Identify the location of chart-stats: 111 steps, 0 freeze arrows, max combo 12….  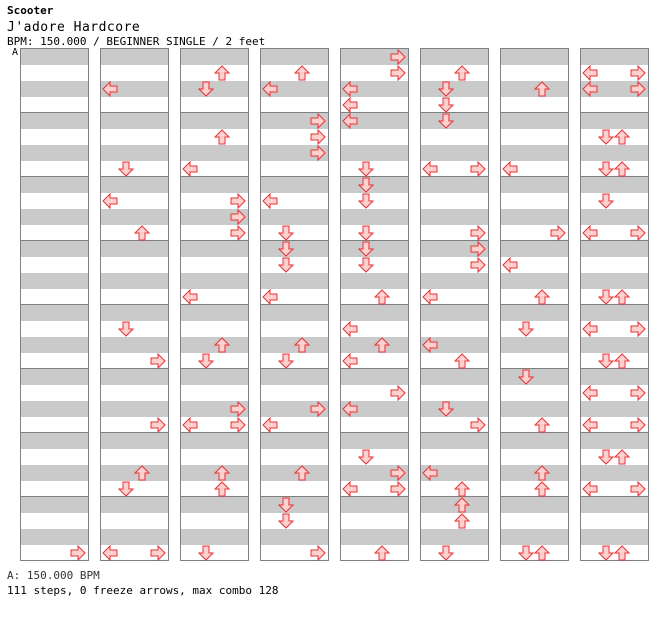
(143, 590).